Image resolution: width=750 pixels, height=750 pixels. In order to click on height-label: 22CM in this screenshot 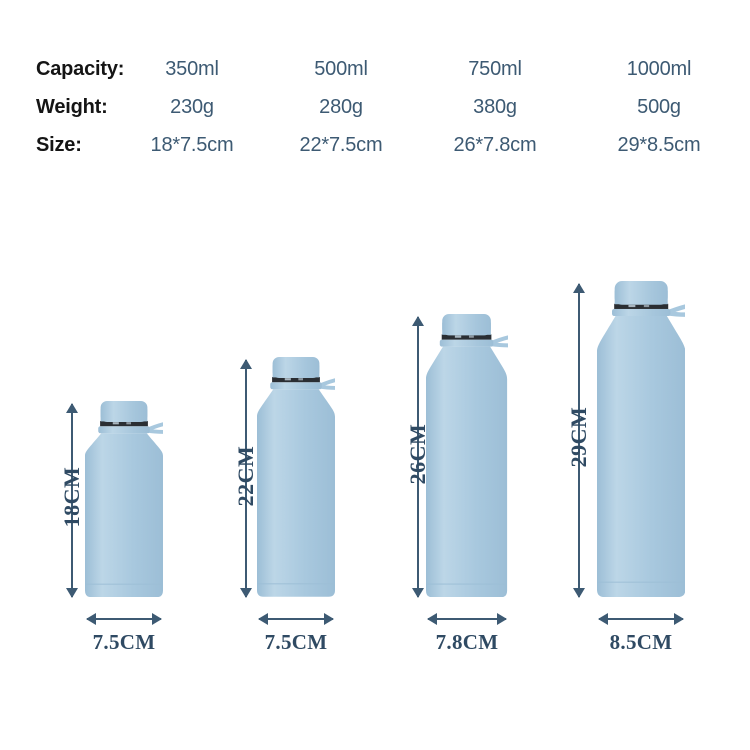, I will do `click(245, 475)`.